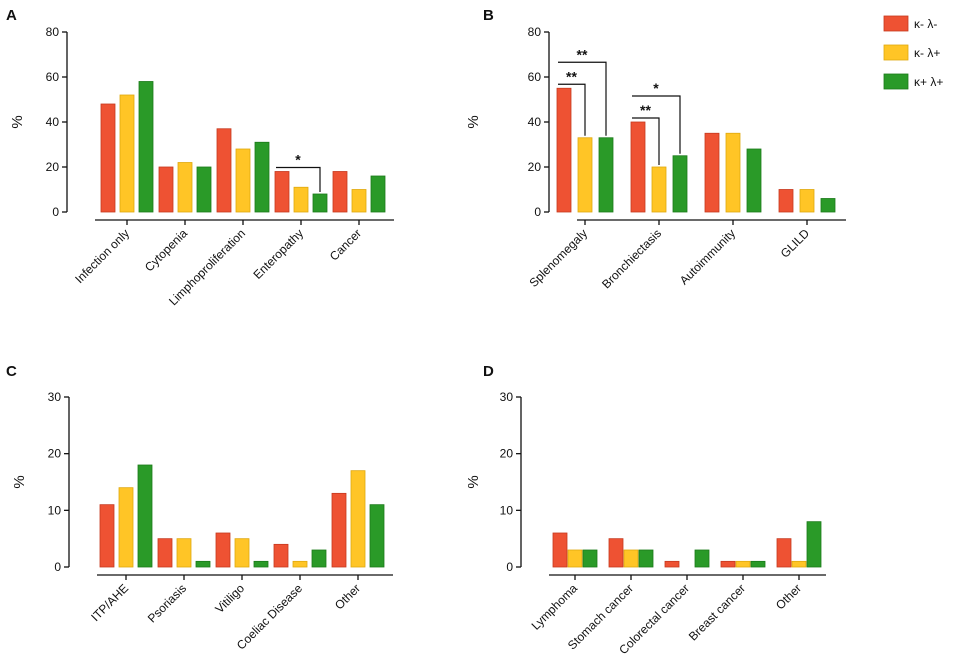  Describe the element at coordinates (11, 15) in the screenshot. I see `panel-letter: A` at that location.